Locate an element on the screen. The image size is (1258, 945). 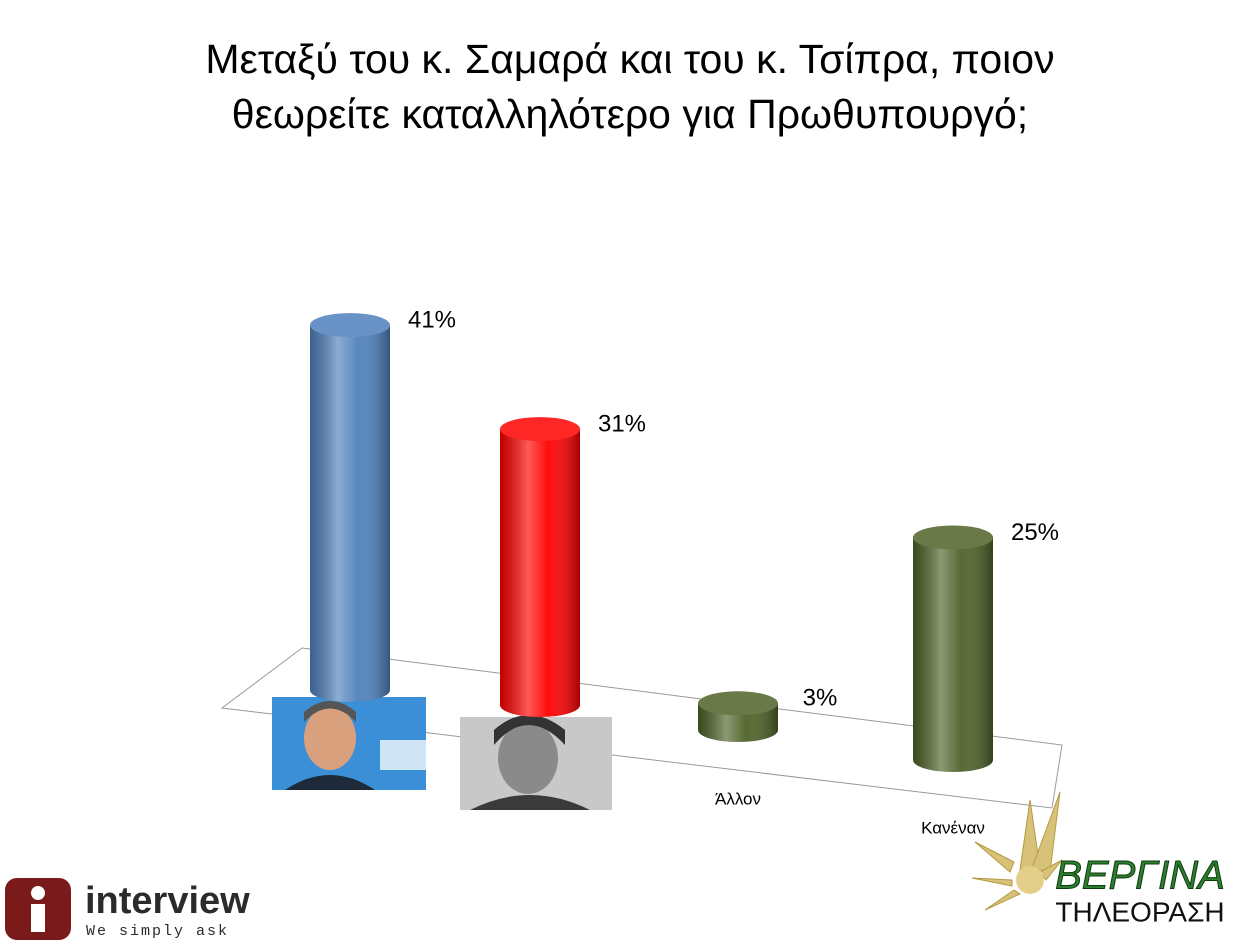
logo-text: interview is located at coordinates (167, 901).